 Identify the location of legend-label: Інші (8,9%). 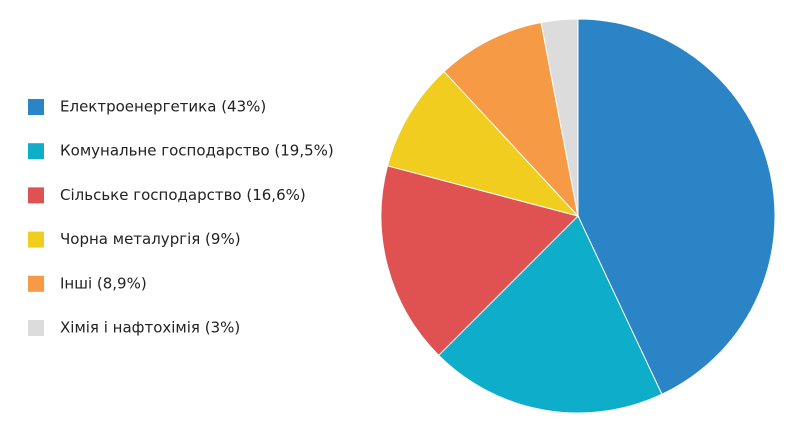
(103, 283).